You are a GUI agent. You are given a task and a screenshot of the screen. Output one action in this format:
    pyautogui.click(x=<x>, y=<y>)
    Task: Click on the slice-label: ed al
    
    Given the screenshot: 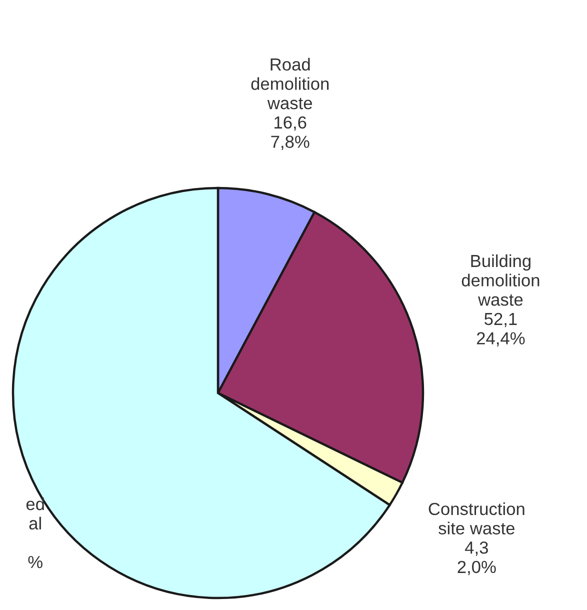 What is the action you would take?
    pyautogui.click(x=35, y=513)
    